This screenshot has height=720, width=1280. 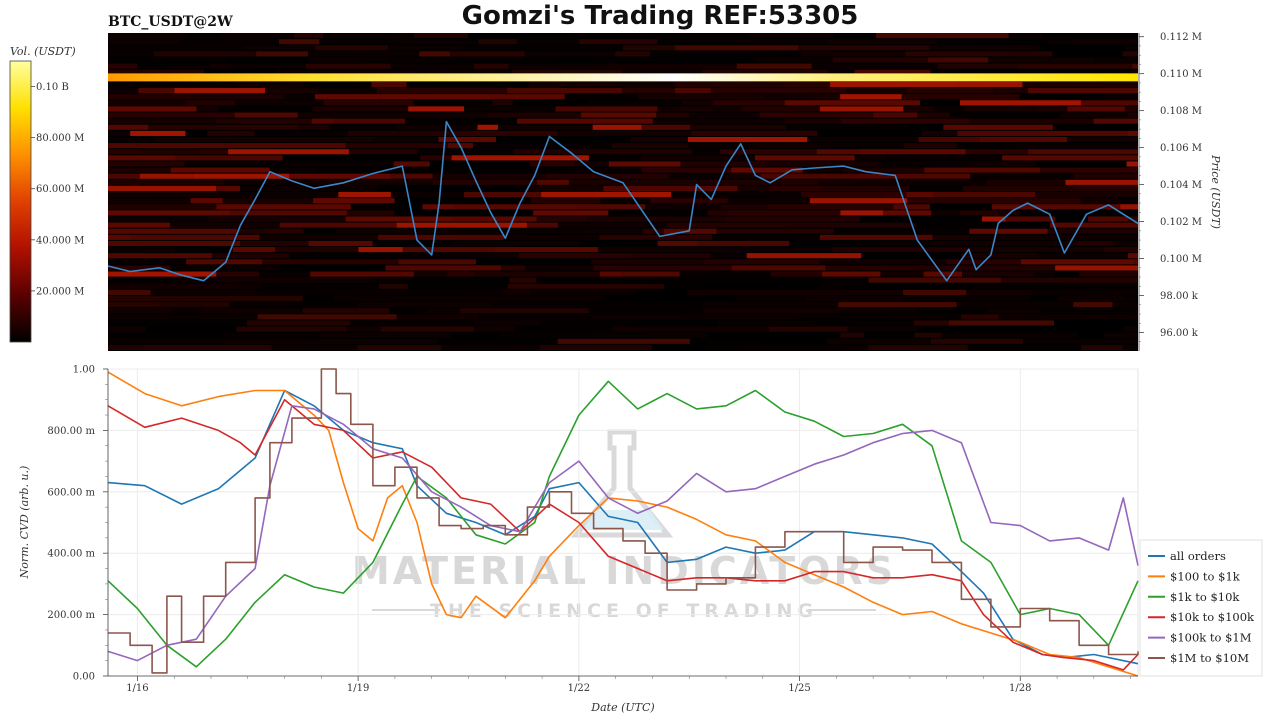 What do you see at coordinates (579, 688) in the screenshot?
I see `cvd-x-tick-label: 1/22` at bounding box center [579, 688].